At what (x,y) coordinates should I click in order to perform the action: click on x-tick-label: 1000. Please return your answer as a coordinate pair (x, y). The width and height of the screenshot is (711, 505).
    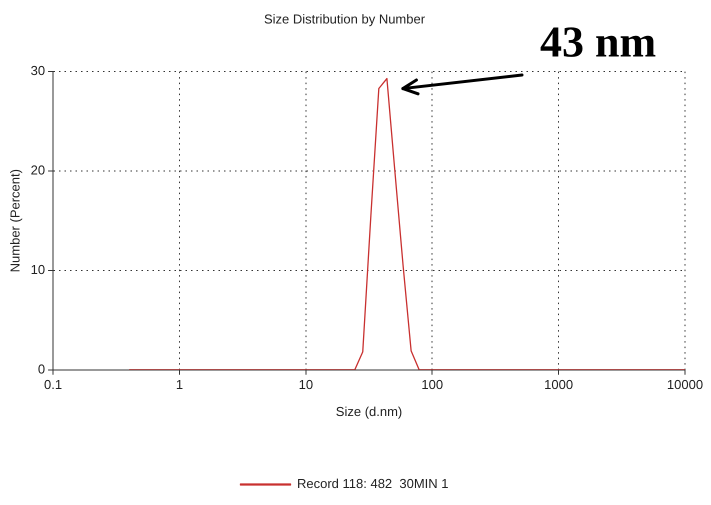
    Looking at the image, I should click on (559, 384).